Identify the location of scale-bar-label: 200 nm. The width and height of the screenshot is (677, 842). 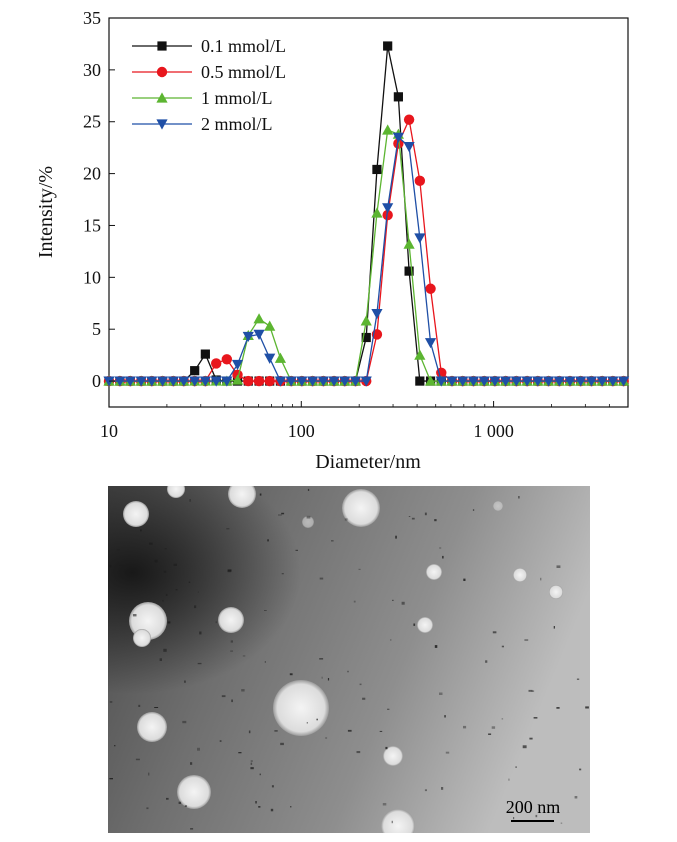
(533, 807).